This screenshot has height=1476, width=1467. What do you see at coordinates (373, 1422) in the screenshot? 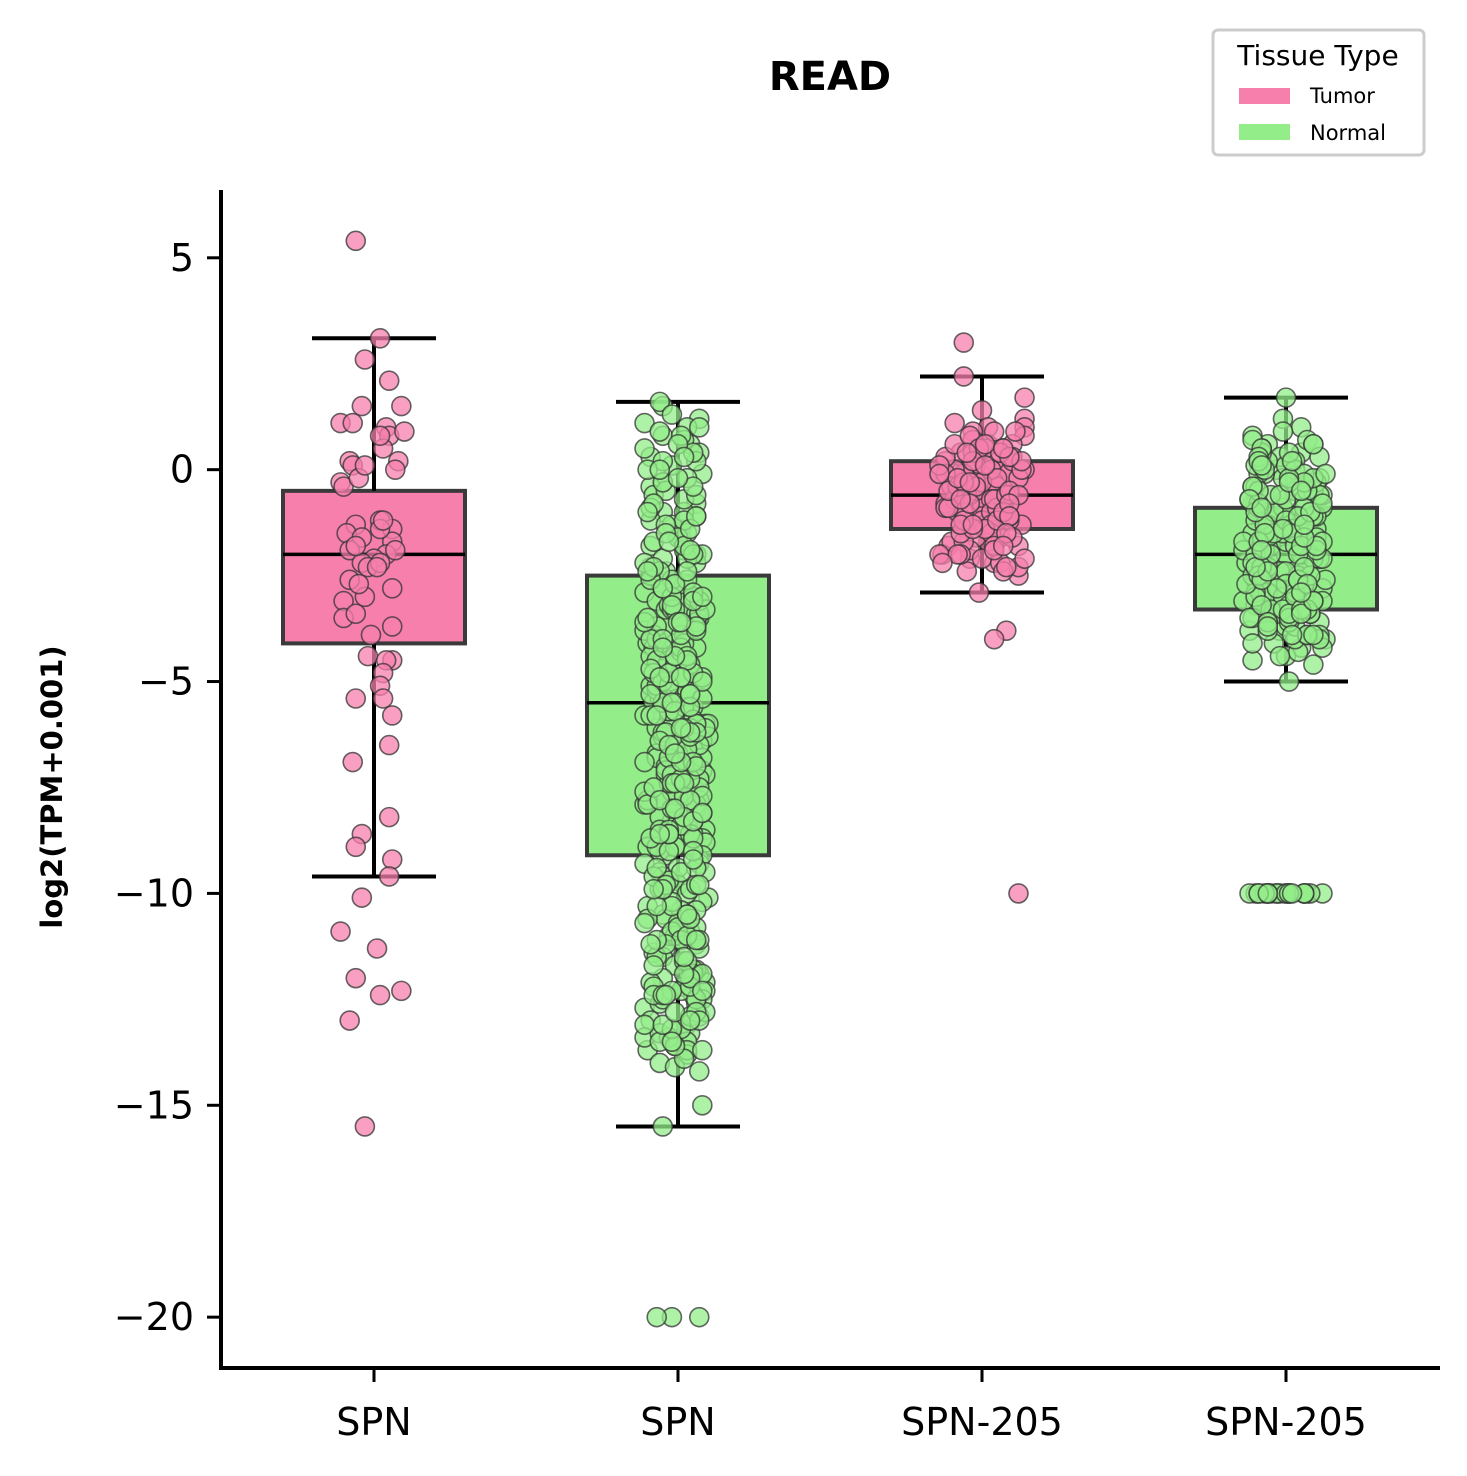
I see `x-tick-label: SPN` at bounding box center [373, 1422].